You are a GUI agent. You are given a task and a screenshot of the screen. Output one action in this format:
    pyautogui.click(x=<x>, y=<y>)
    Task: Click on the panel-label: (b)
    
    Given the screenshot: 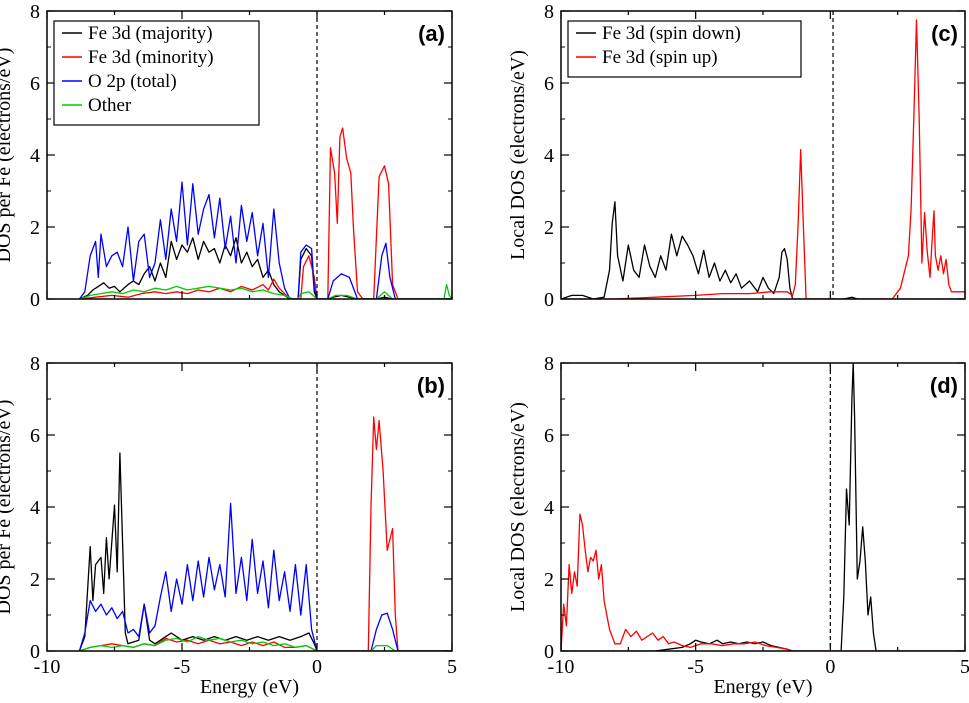 What is the action you would take?
    pyautogui.click(x=431, y=385)
    